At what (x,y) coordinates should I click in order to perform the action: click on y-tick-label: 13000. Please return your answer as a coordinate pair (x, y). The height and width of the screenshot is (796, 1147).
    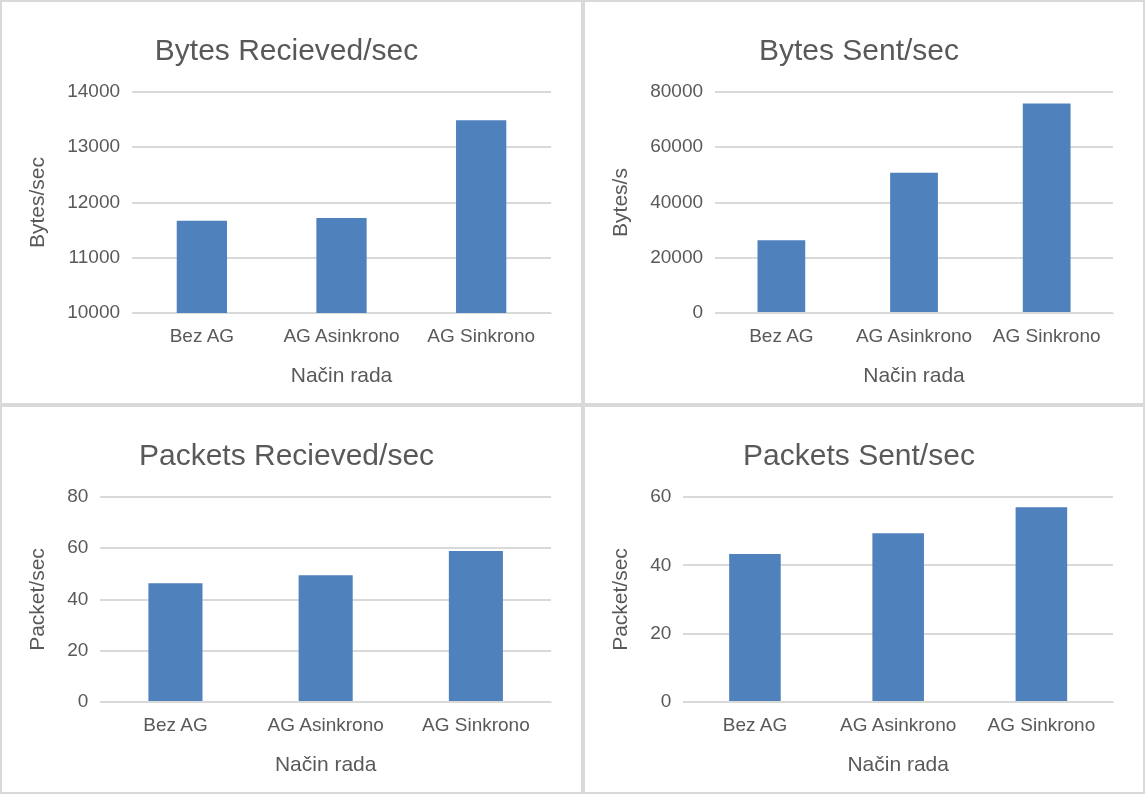
    Looking at the image, I should click on (94, 146).